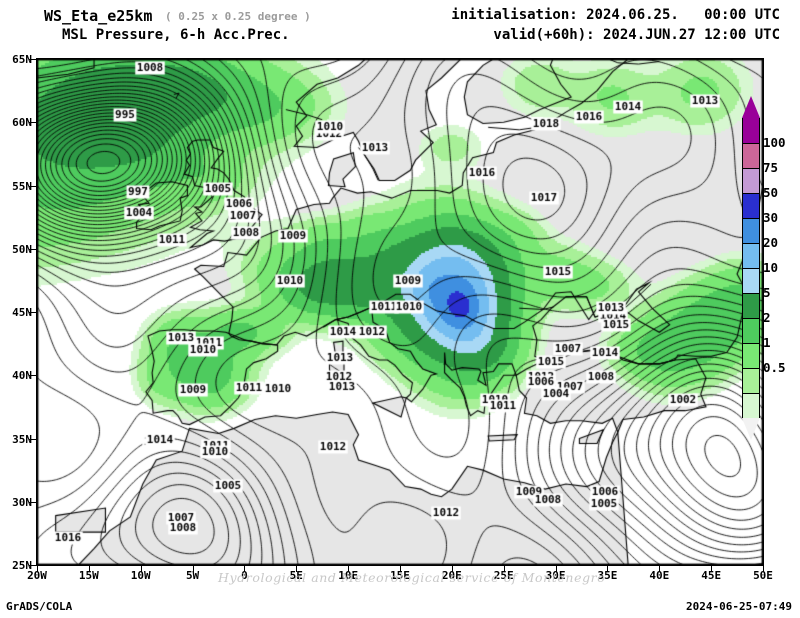  I want to click on longitude-tick-label: 45E, so click(711, 575).